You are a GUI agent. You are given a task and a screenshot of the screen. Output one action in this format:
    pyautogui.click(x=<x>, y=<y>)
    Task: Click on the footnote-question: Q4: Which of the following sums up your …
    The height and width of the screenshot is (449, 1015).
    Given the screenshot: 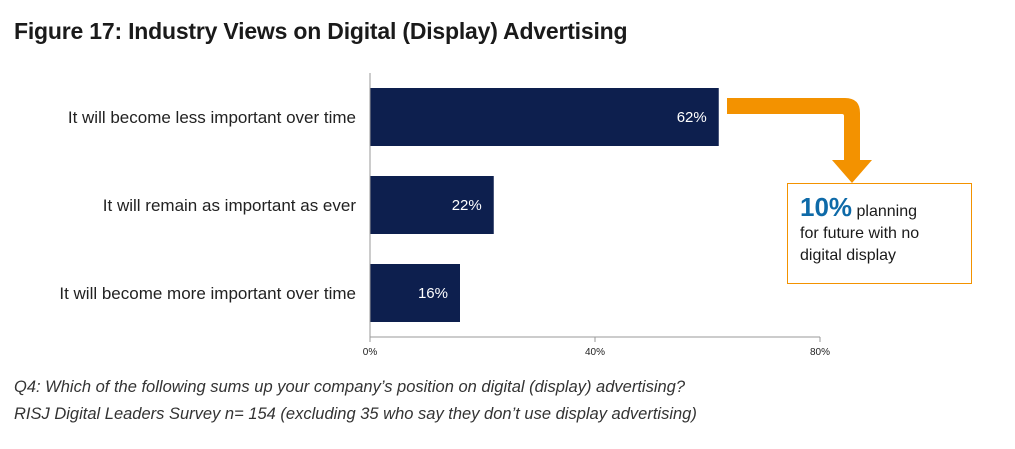 What is the action you would take?
    pyautogui.click(x=350, y=387)
    